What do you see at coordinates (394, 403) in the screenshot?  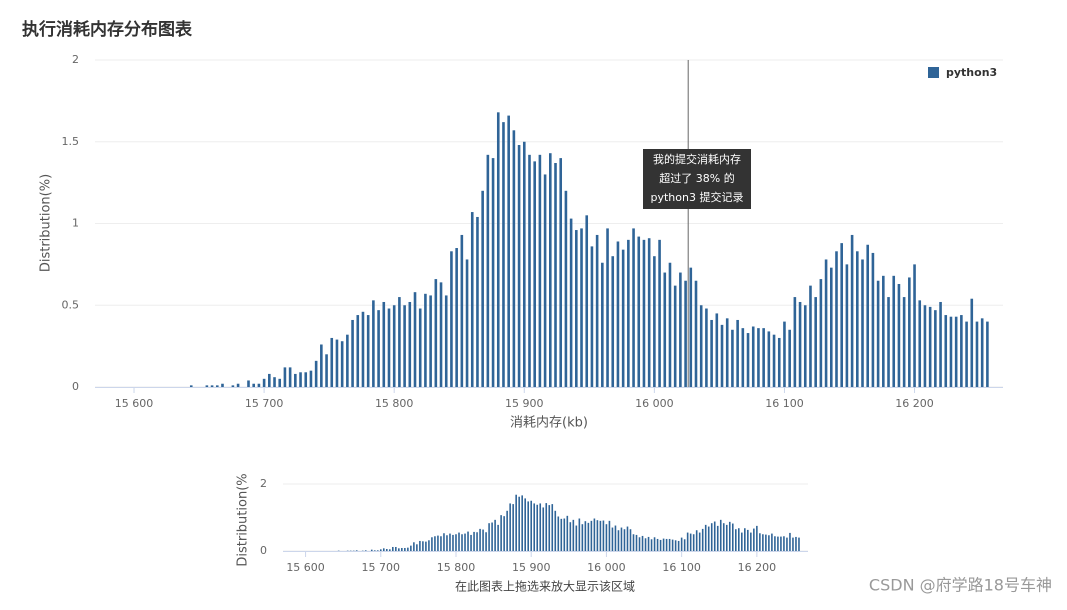 I see `x-tick-label: 15 800` at bounding box center [394, 403].